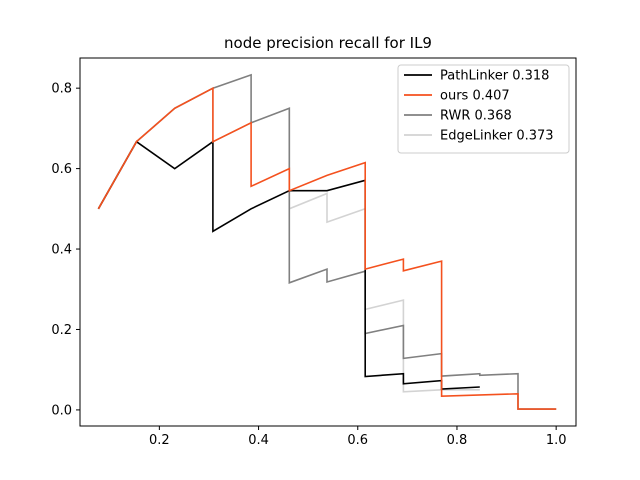 This screenshot has width=640, height=480. What do you see at coordinates (258, 440) in the screenshot?
I see `x-tick-label: 0.4` at bounding box center [258, 440].